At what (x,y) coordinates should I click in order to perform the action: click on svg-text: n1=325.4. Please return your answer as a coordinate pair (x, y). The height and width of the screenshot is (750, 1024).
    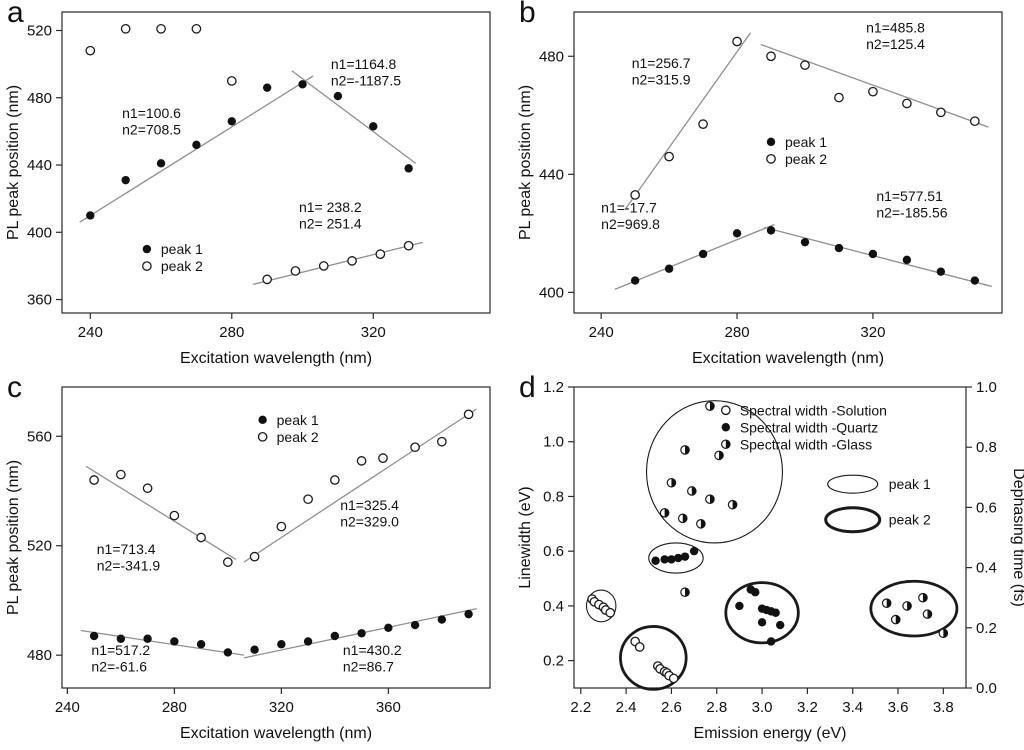
    Looking at the image, I should click on (369, 505).